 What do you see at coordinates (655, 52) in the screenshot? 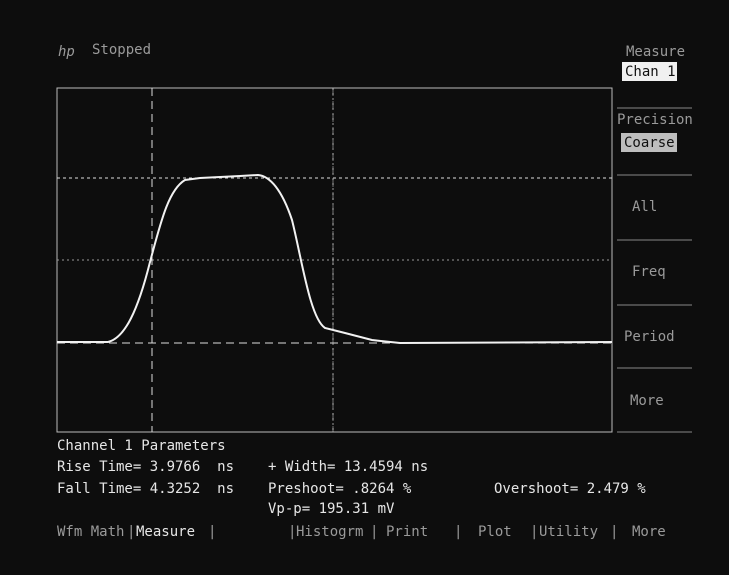
I see `softkey-label: Measure` at bounding box center [655, 52].